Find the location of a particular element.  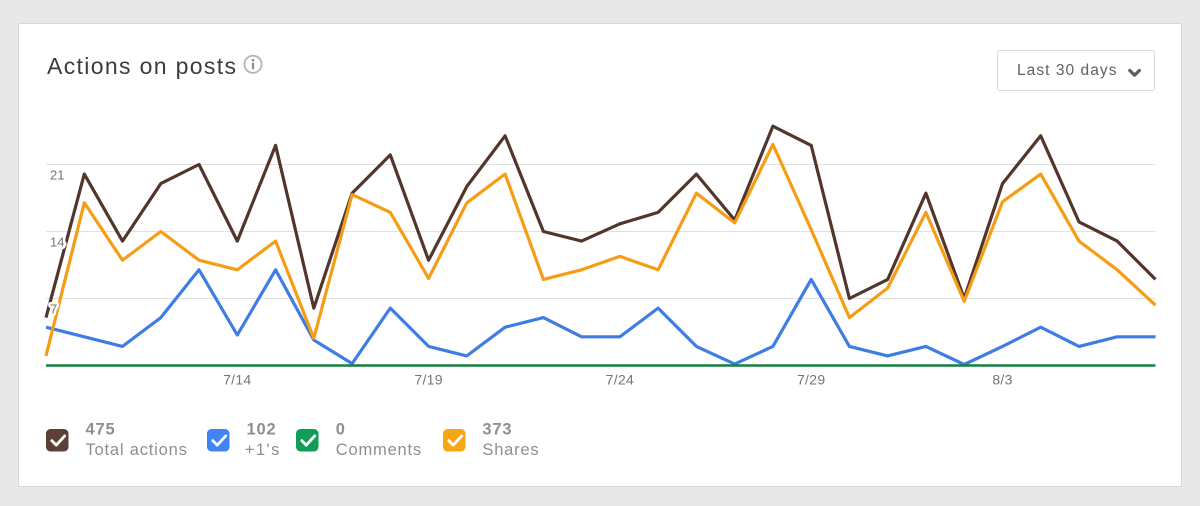

svg-text: 21 is located at coordinates (57, 175).